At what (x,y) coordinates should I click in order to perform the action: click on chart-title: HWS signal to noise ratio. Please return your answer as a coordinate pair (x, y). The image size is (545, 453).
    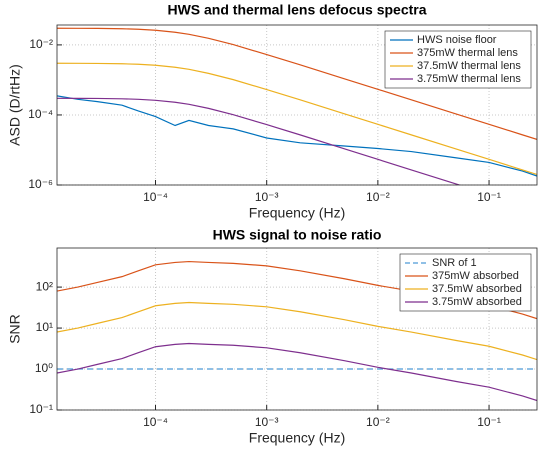
    Looking at the image, I should click on (297, 235).